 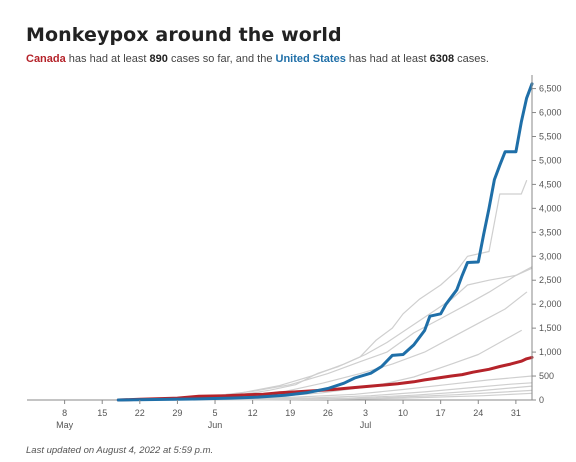 What do you see at coordinates (158, 59) in the screenshot?
I see `count-a: 890` at bounding box center [158, 59].